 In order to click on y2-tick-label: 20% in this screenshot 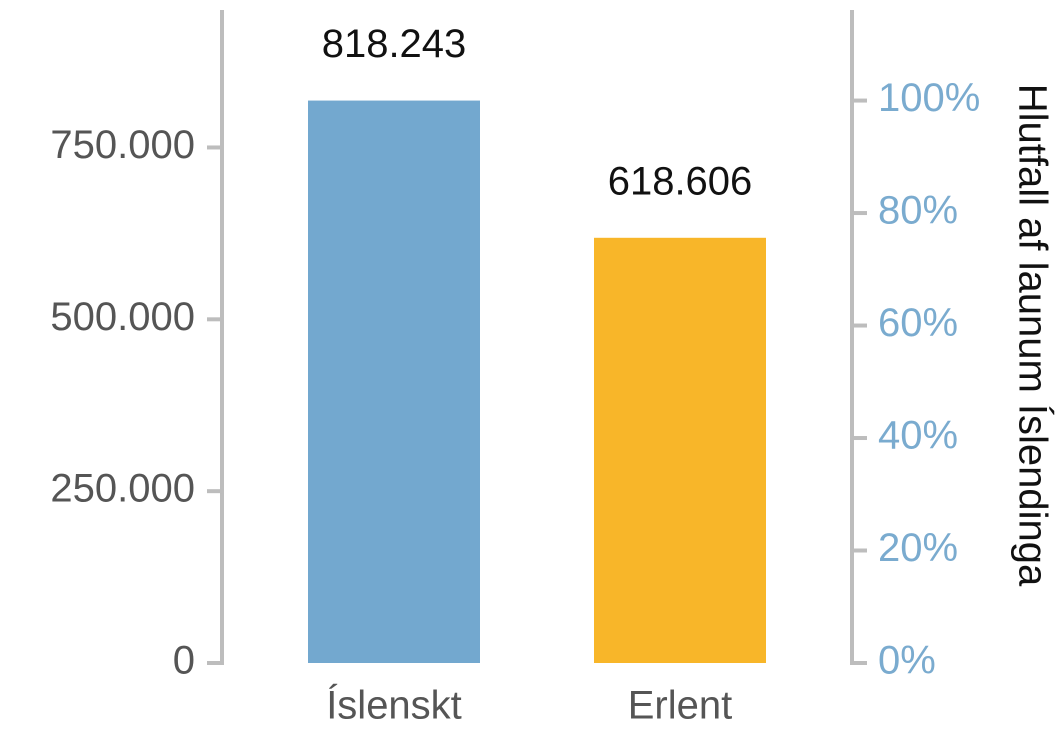, I will do `click(918, 548)`.